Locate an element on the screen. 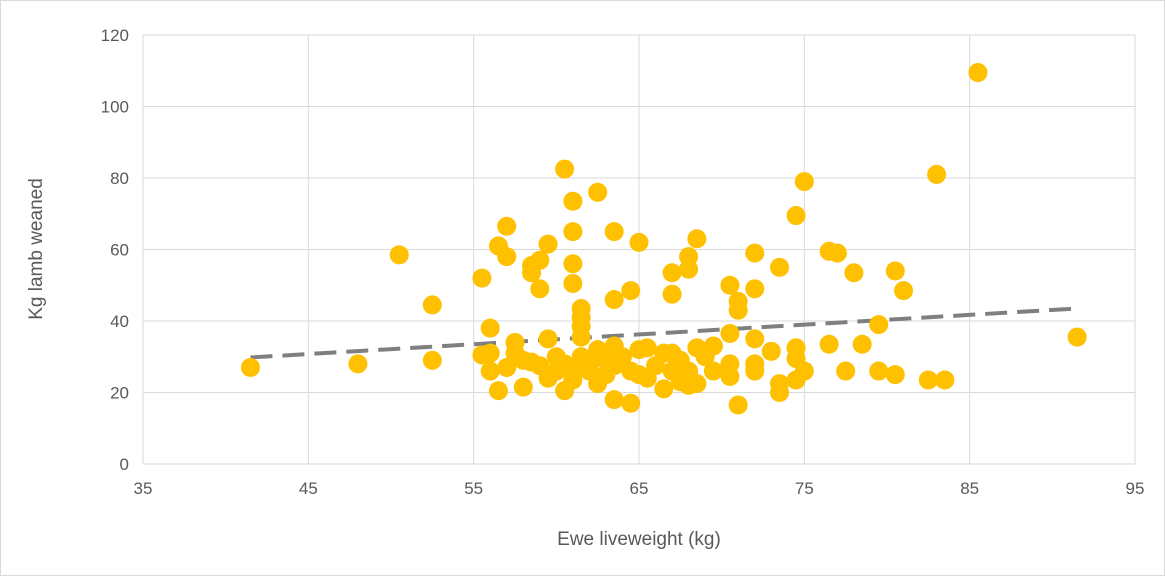 The width and height of the screenshot is (1165, 577). y-tick-label: 0 is located at coordinates (124, 464).